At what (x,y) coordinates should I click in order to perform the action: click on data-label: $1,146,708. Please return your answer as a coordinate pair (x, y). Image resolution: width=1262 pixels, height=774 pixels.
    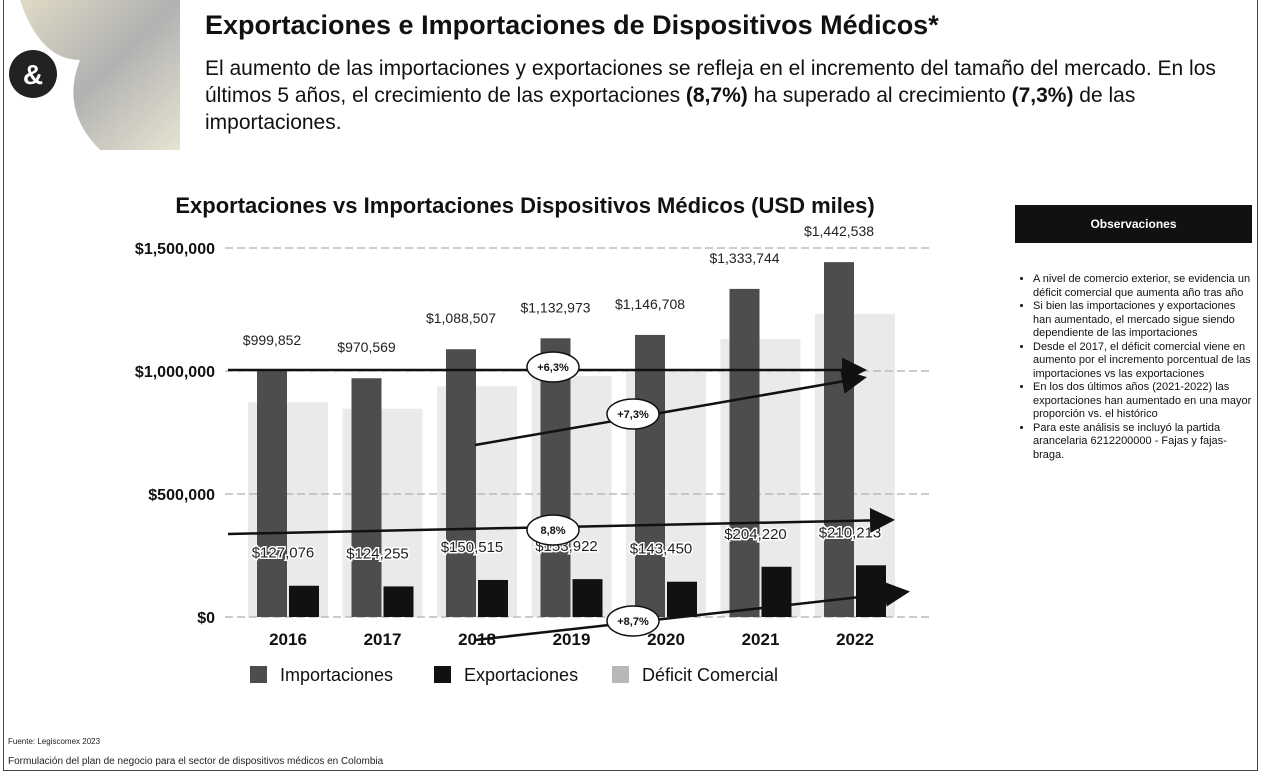
    Looking at the image, I should click on (650, 304).